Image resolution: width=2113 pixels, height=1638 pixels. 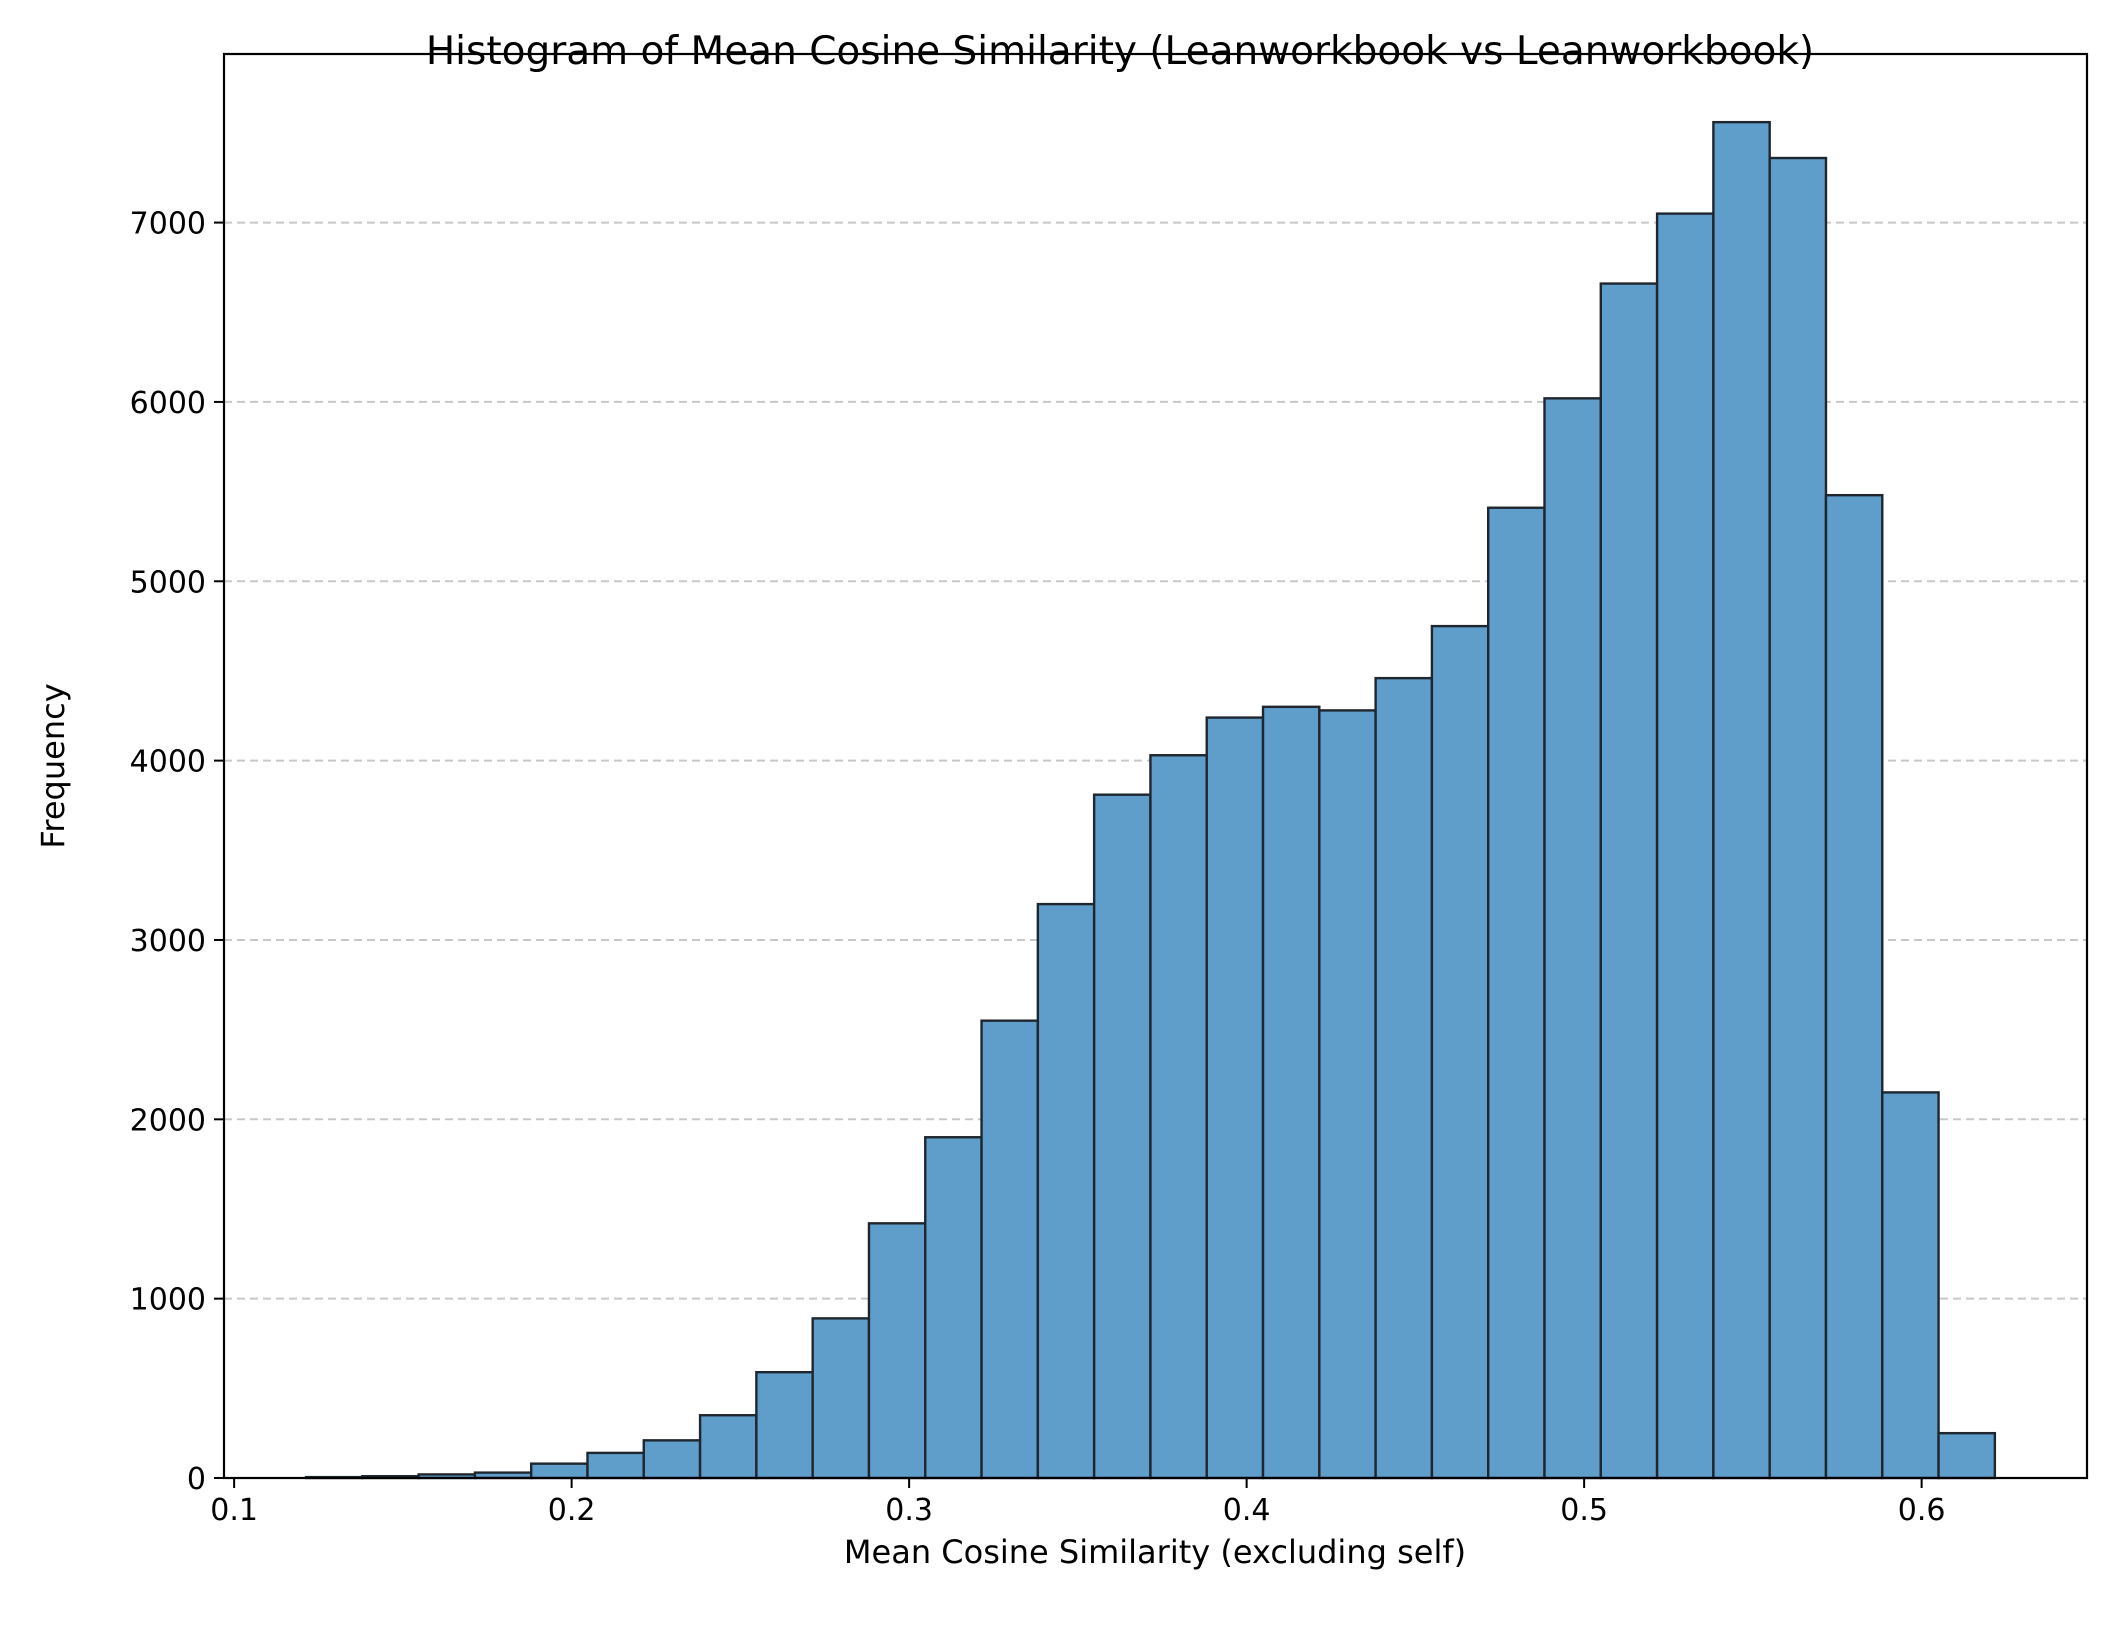 What do you see at coordinates (168, 941) in the screenshot?
I see `y-tick-label: 3000` at bounding box center [168, 941].